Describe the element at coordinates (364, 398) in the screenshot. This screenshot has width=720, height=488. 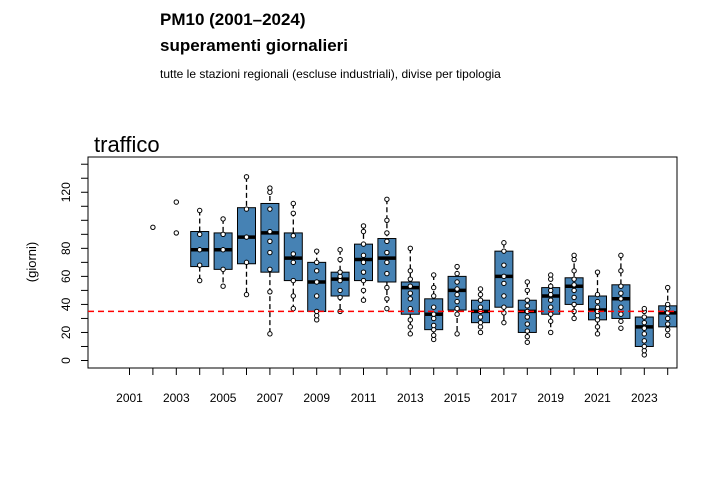
I see `x-tick-label: 2011` at that location.